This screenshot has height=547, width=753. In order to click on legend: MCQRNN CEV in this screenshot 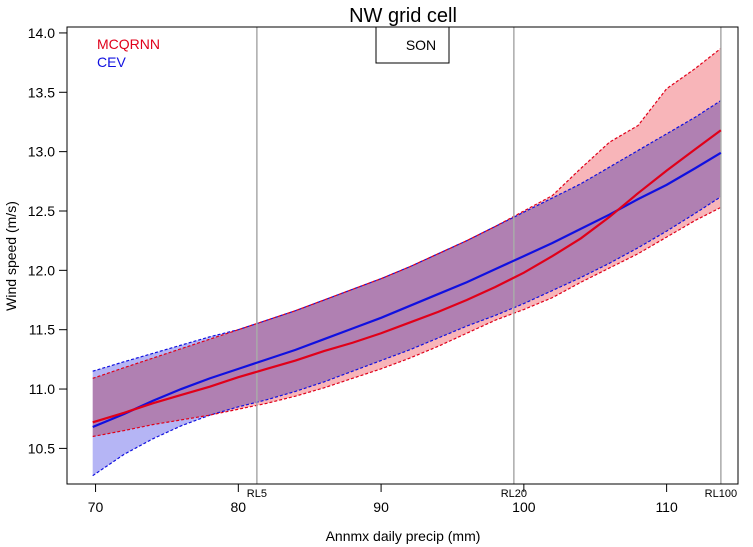, I will do `click(128, 53)`.